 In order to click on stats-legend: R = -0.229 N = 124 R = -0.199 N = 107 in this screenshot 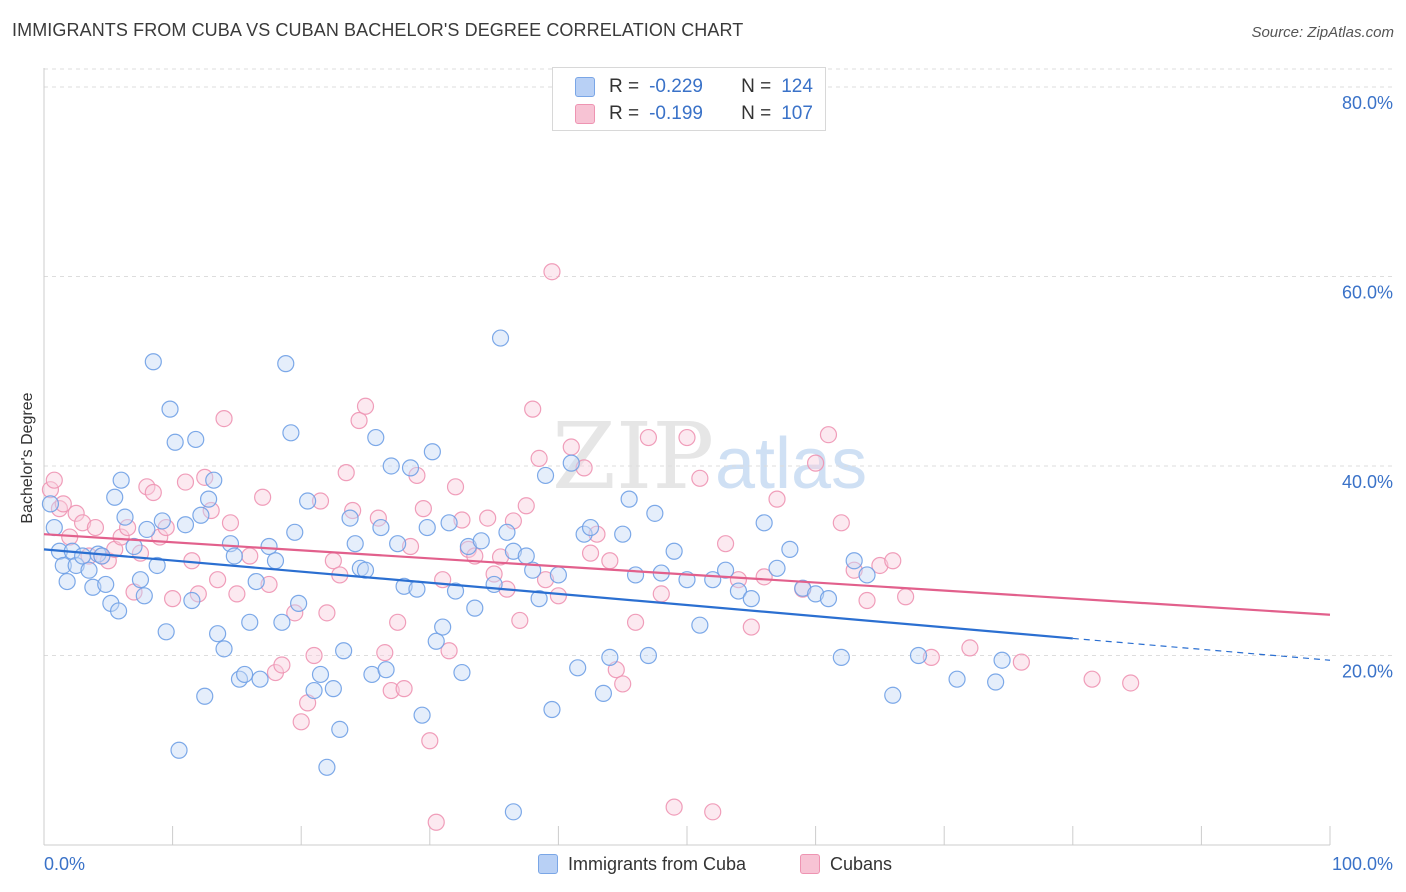, I will do `click(689, 99)`.